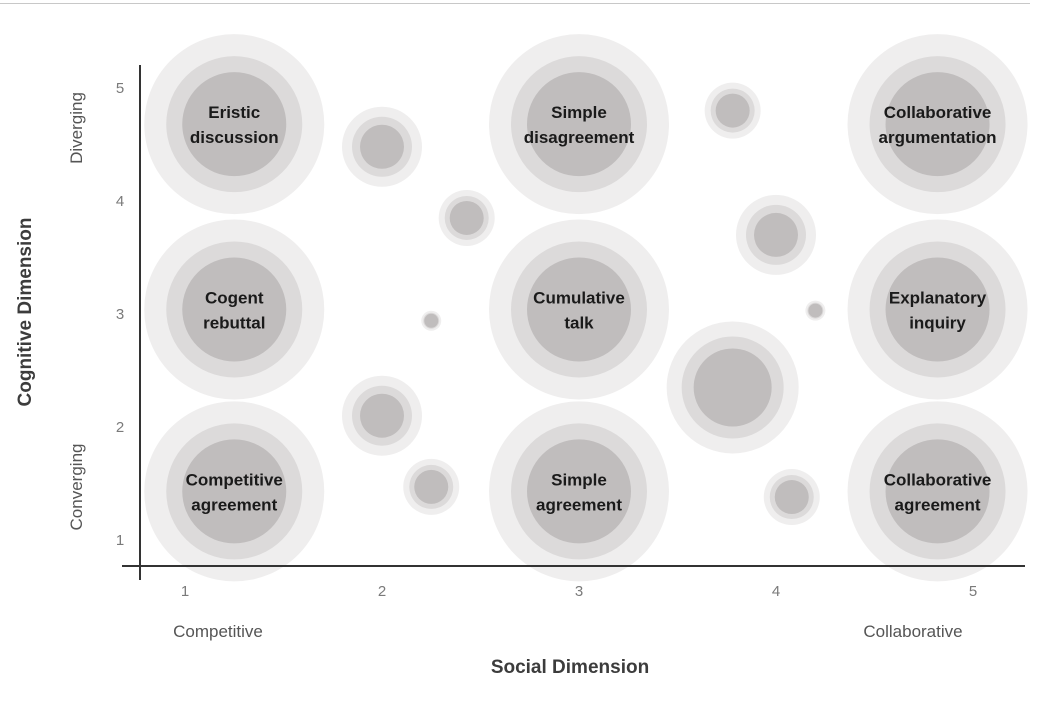 This screenshot has width=1045, height=708. Describe the element at coordinates (234, 479) in the screenshot. I see `bubble-competitive-agreement-label-line-1: Competitive` at that location.